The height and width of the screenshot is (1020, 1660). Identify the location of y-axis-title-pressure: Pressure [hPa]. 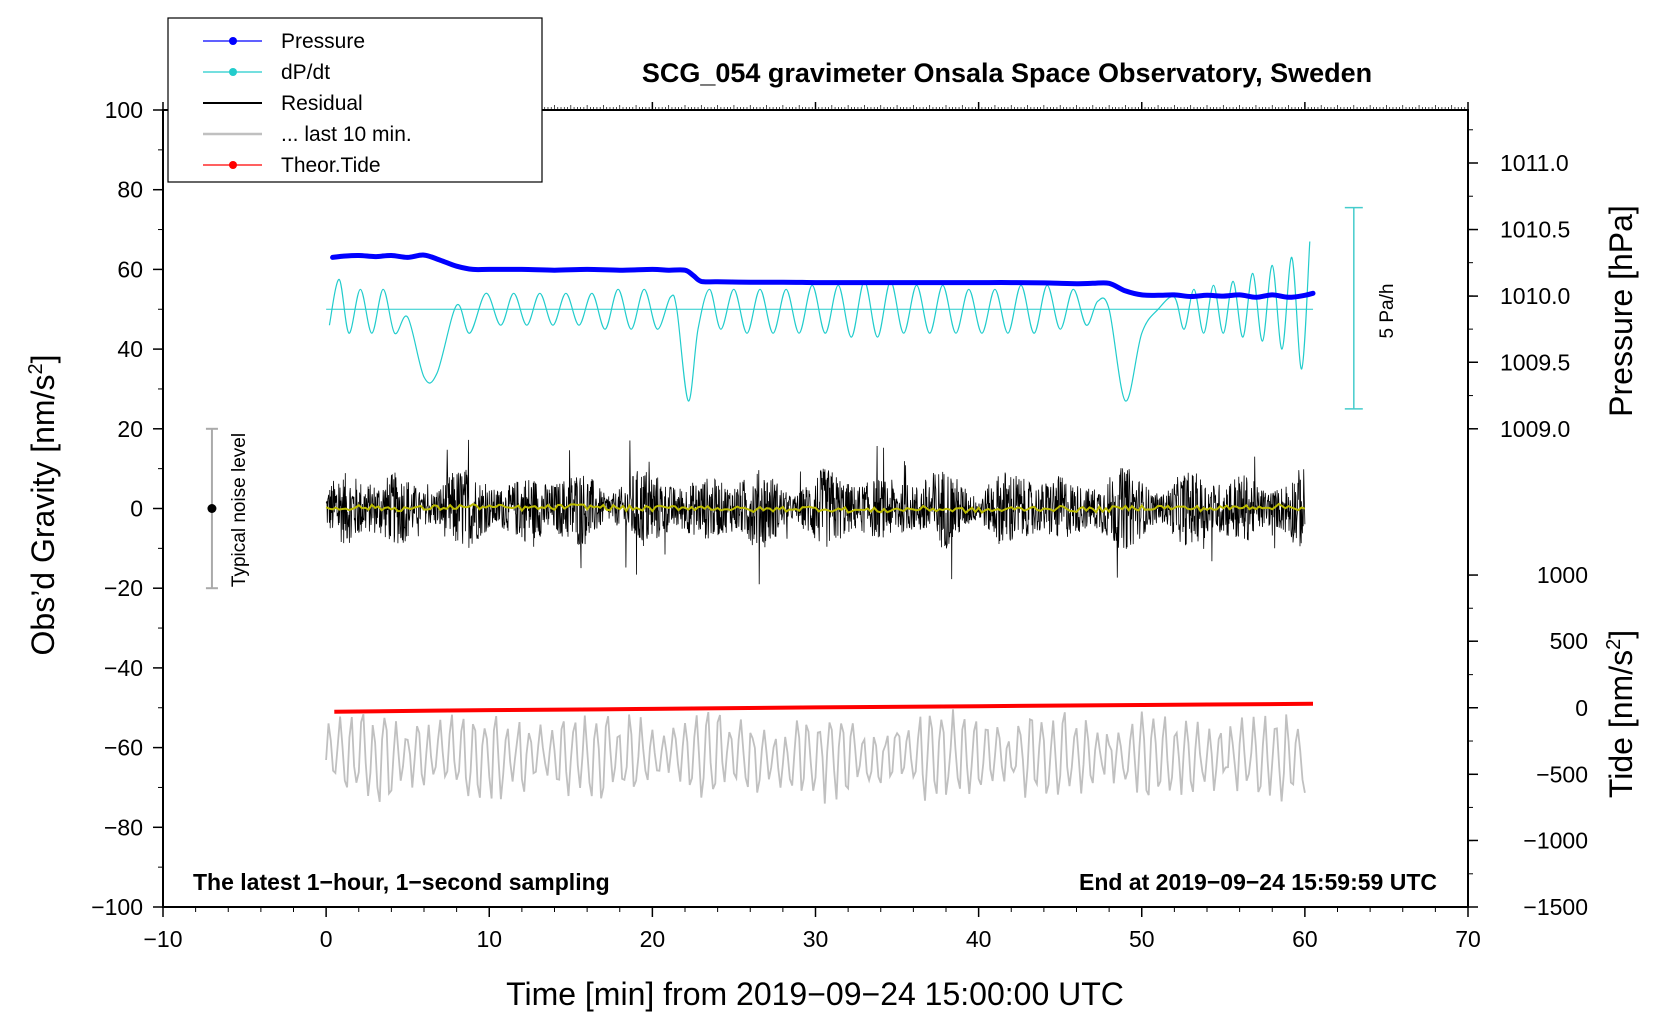
(1621, 311).